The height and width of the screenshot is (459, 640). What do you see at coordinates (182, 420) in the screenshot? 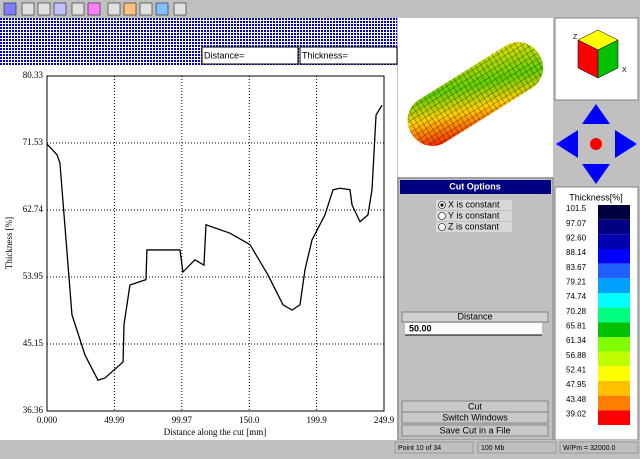
I see `x-tick-label: 99.97` at bounding box center [182, 420].